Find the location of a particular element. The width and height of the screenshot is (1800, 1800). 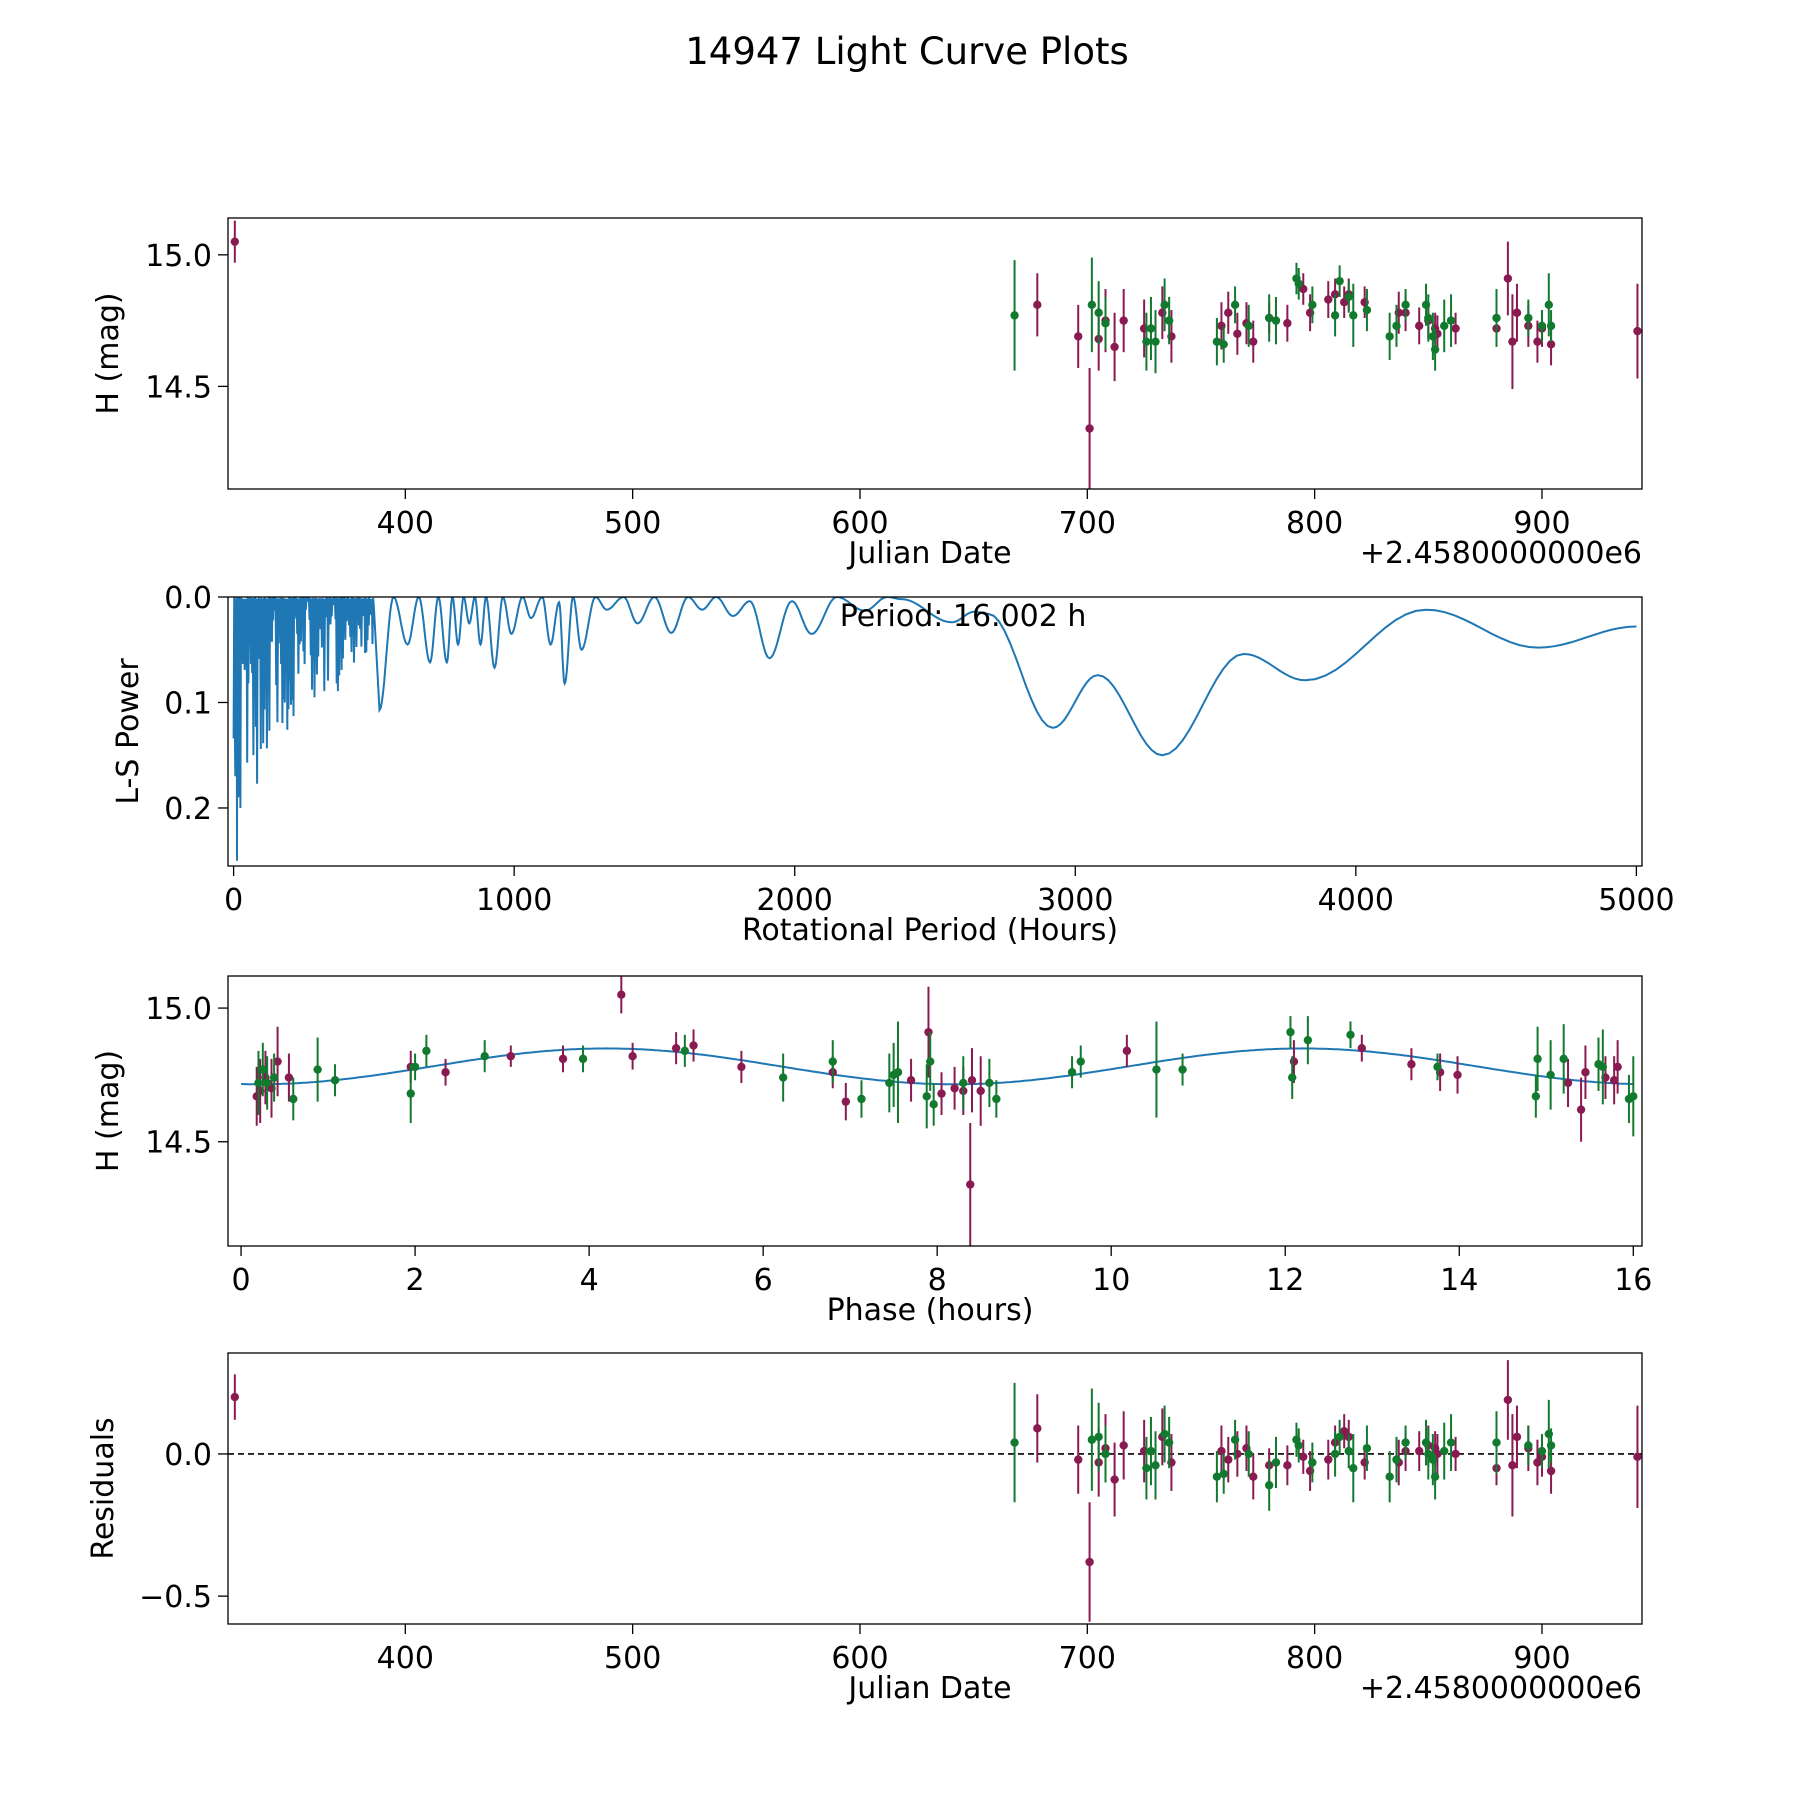

x-tick-label: 2000 is located at coordinates (795, 900).